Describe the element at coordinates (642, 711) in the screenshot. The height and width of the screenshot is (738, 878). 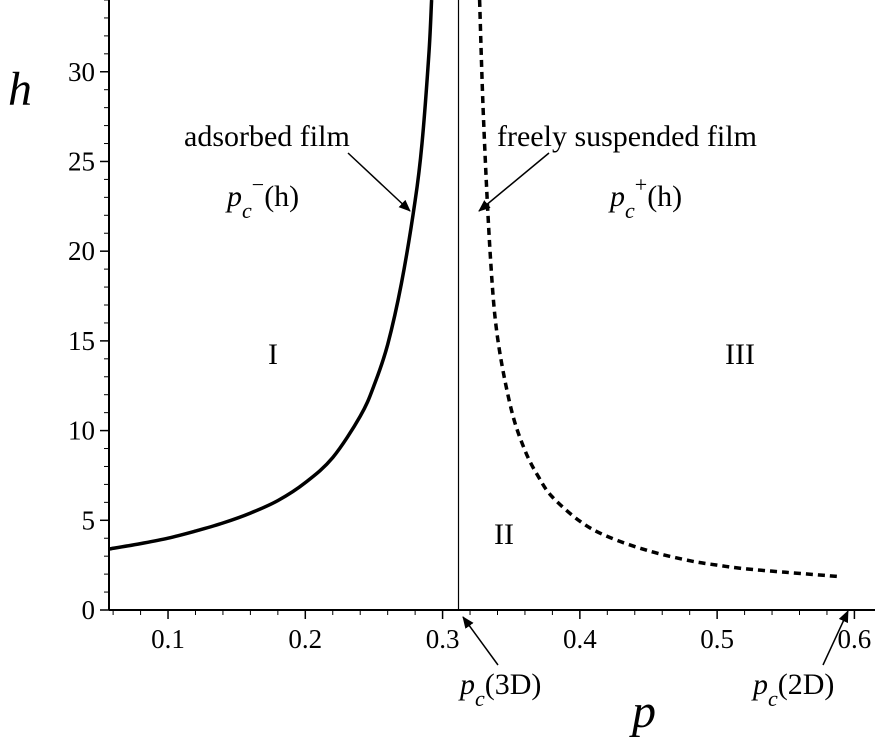
I see `x-axis-title: p` at that location.